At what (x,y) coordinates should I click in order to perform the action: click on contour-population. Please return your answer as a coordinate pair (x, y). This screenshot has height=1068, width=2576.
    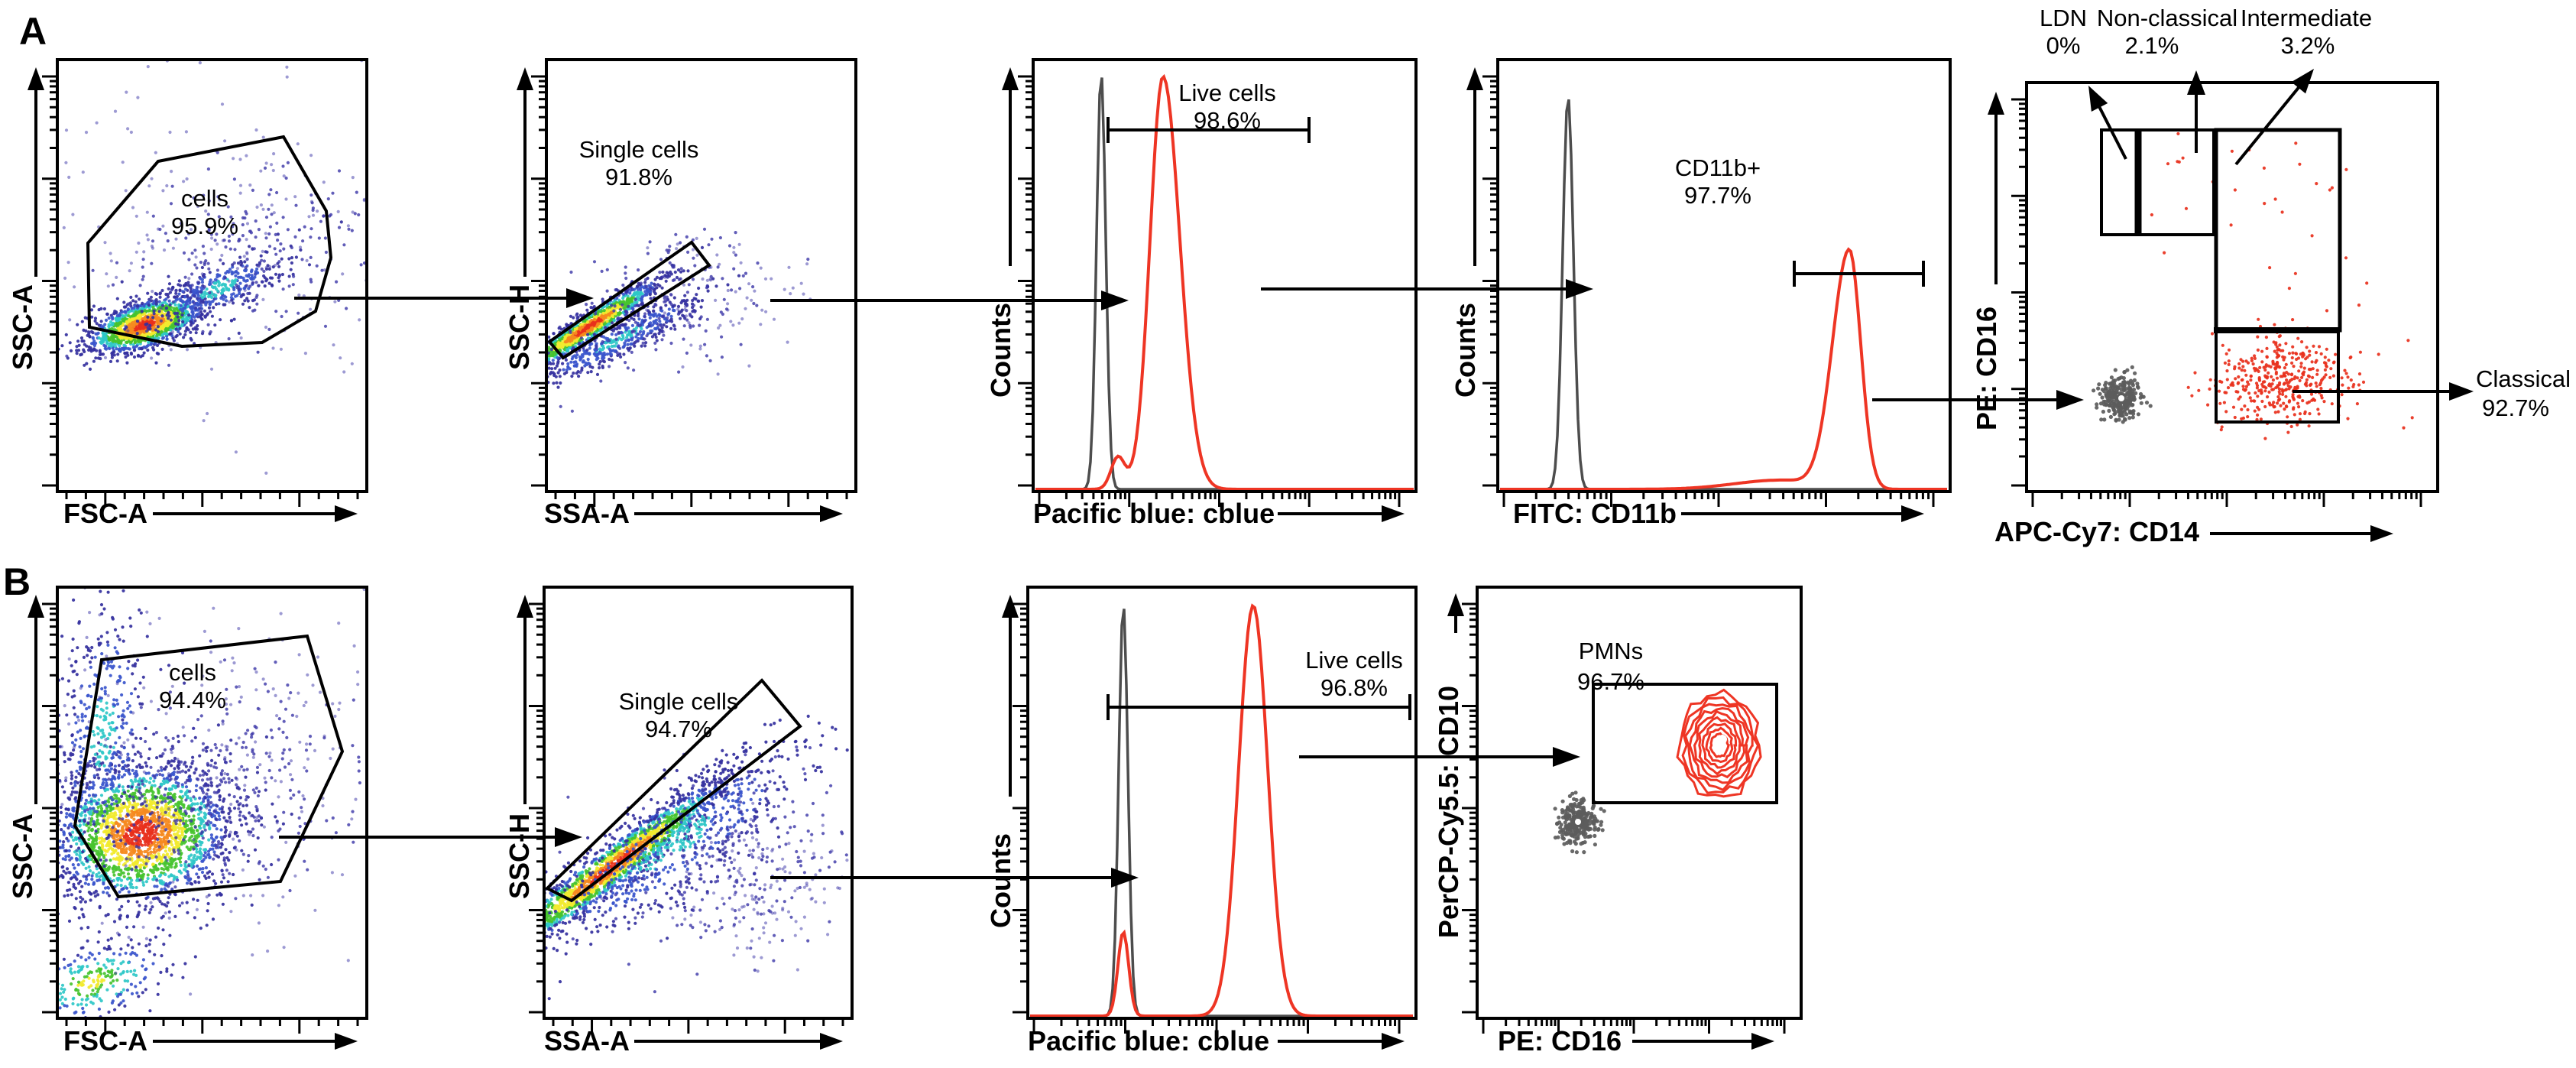
    Looking at the image, I should click on (1719, 743).